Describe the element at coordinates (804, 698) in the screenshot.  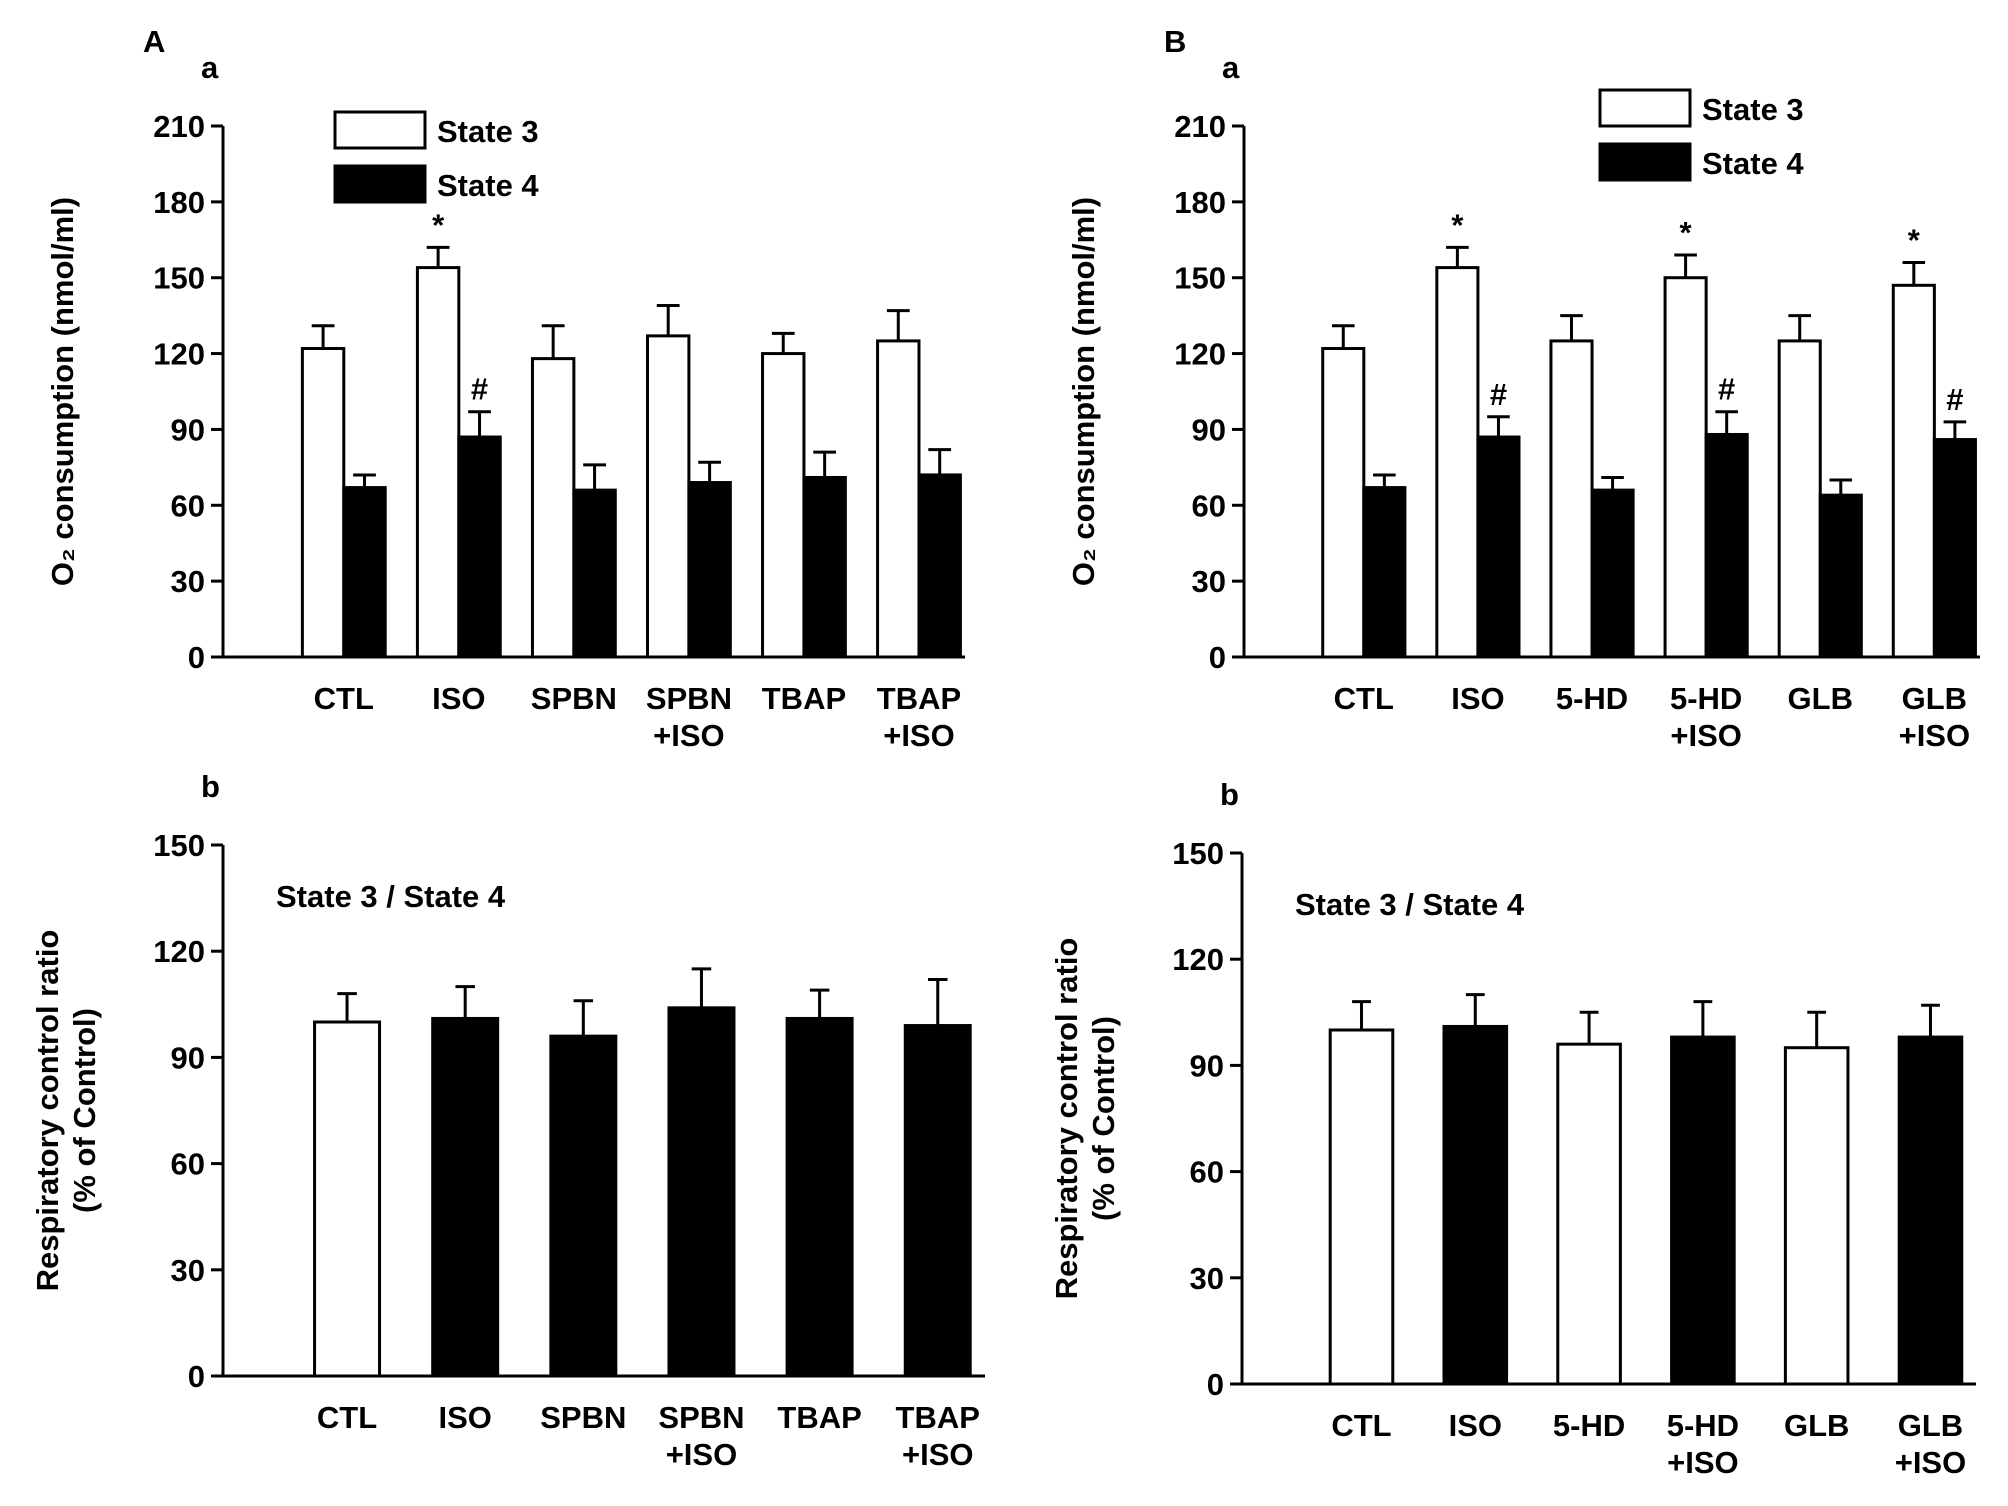
I see `x-tick-label: TBAP` at that location.